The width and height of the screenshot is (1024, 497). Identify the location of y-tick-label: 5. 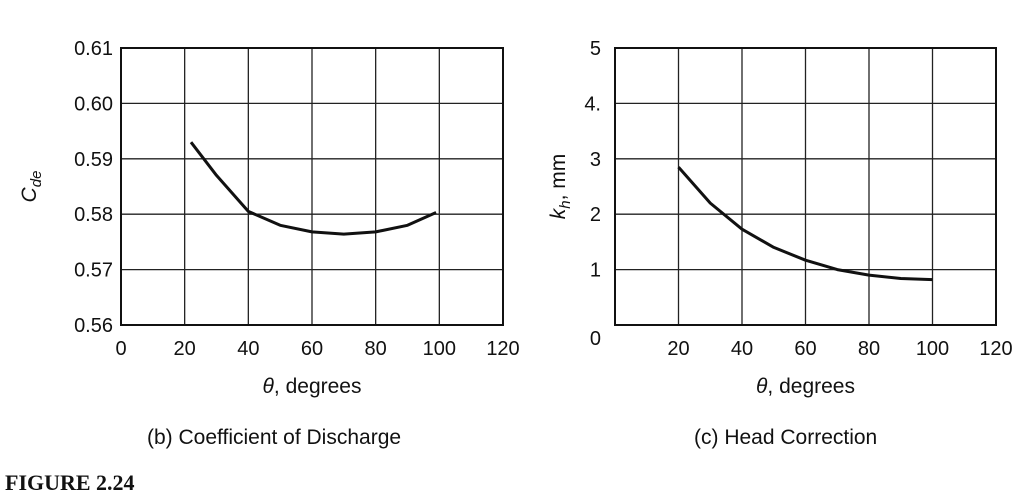
(595, 49).